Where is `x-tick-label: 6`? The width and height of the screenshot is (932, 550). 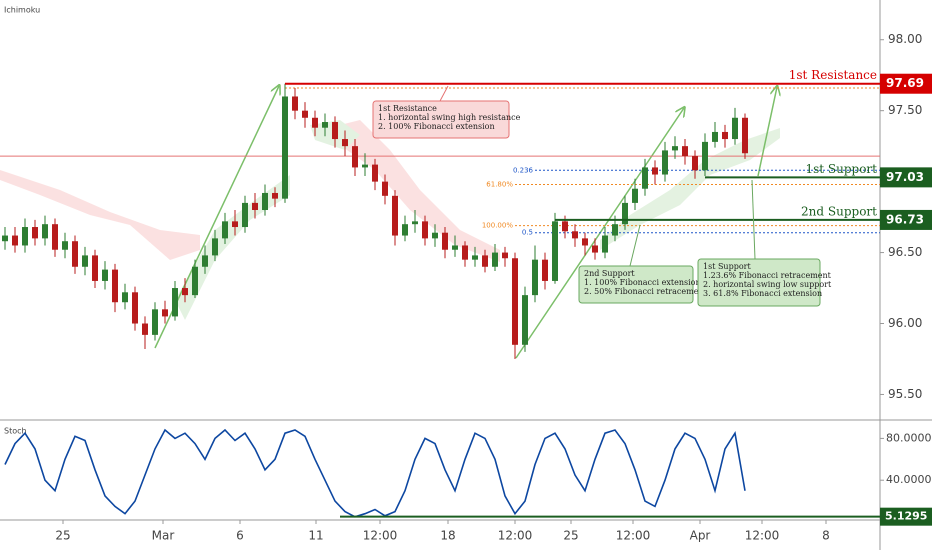
x-tick-label: 6 is located at coordinates (240, 536).